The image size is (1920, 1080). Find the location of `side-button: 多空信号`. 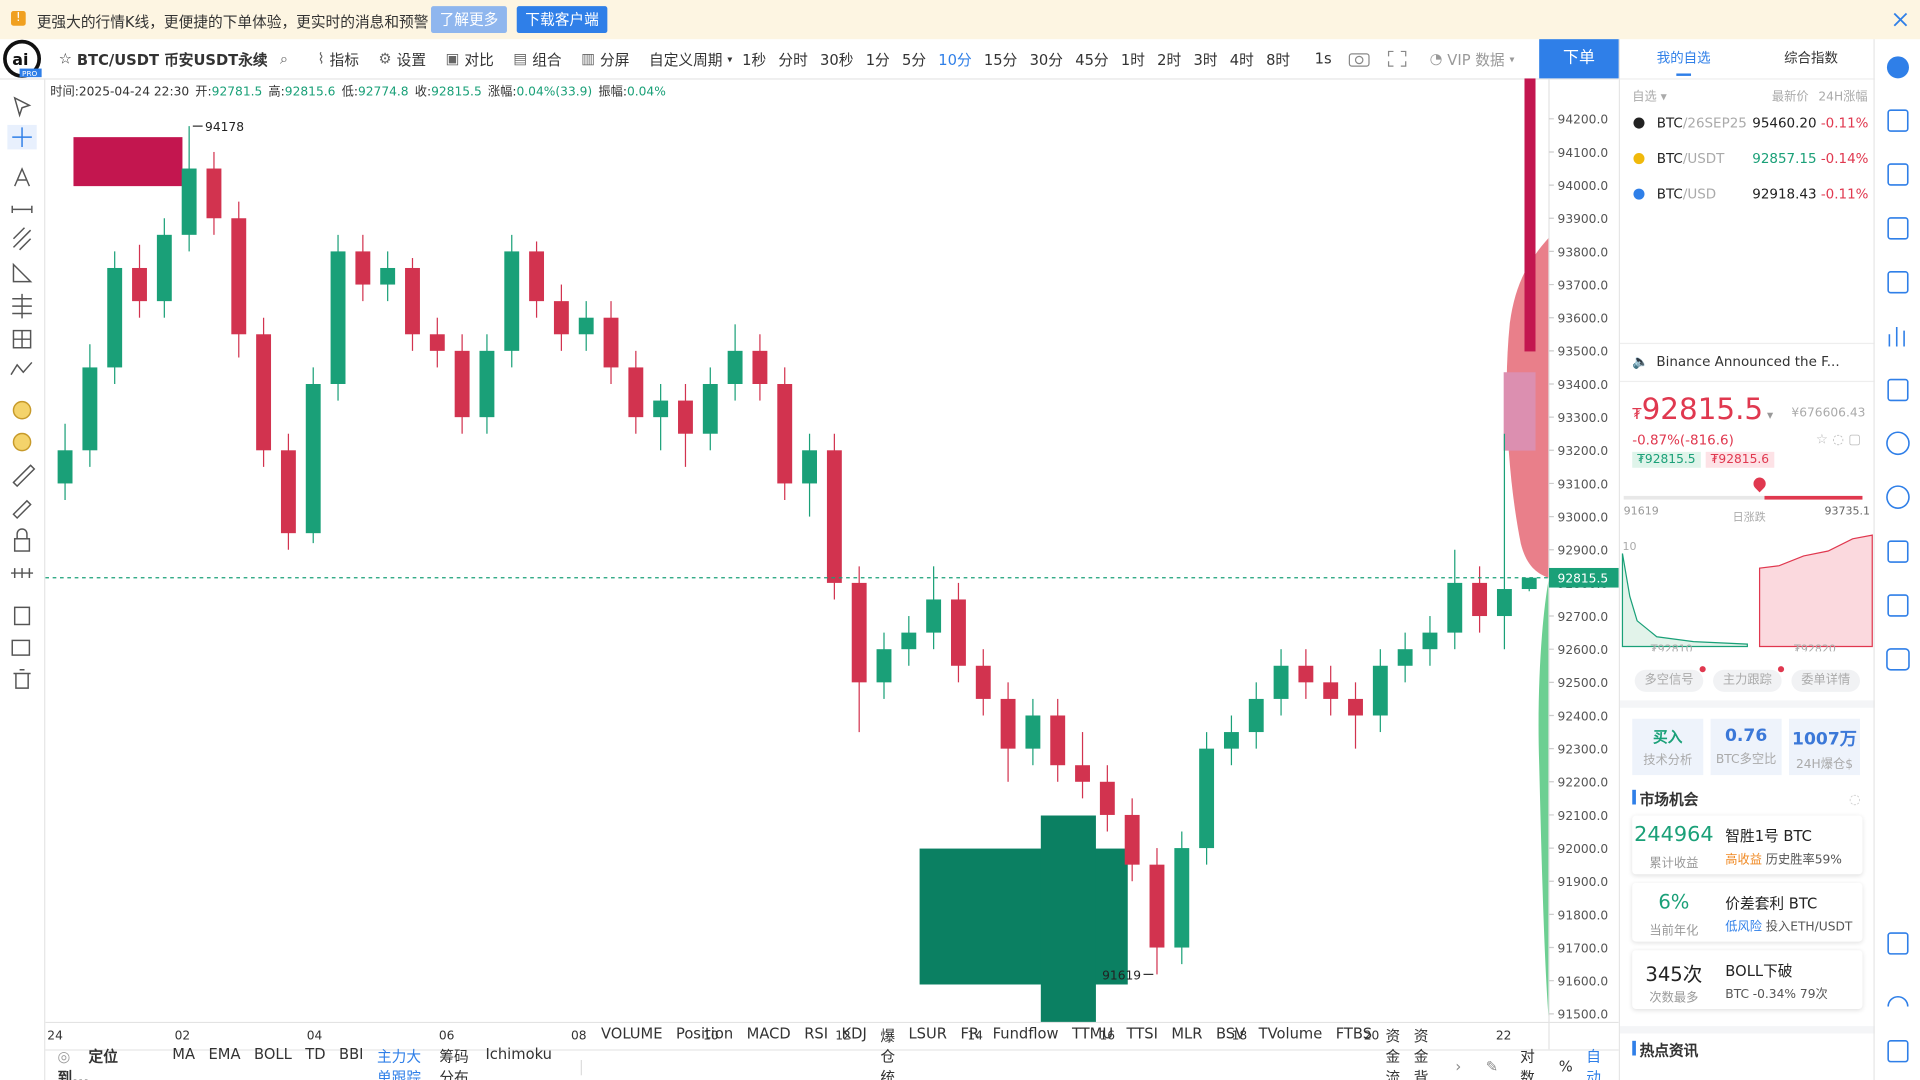

side-button: 多空信号 is located at coordinates (1669, 680).